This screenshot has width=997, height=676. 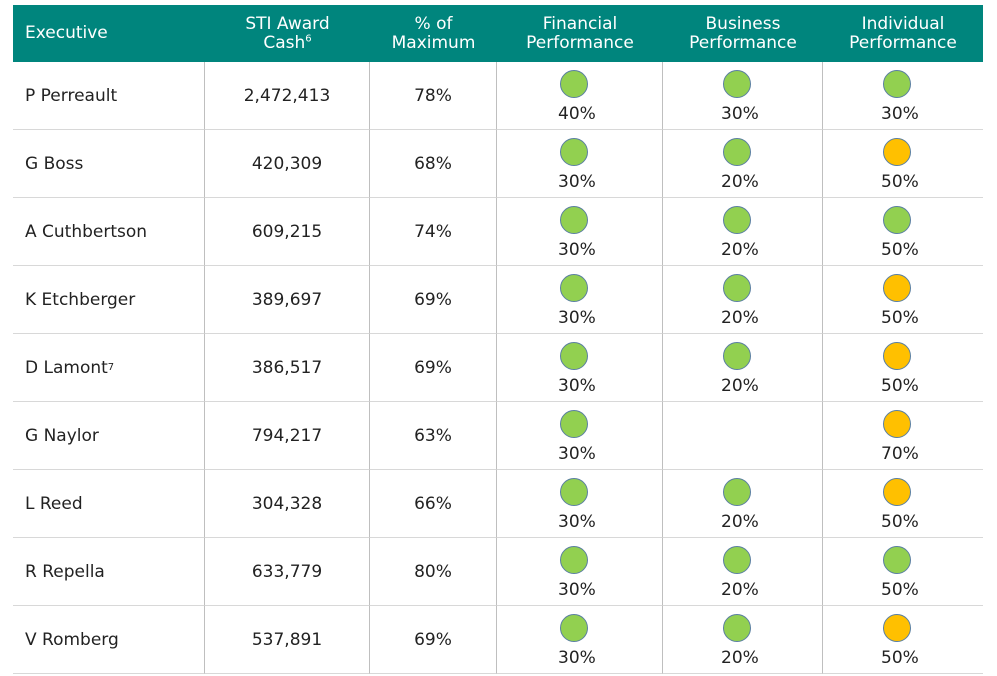 I want to click on header-line: Maximum, so click(x=433, y=42).